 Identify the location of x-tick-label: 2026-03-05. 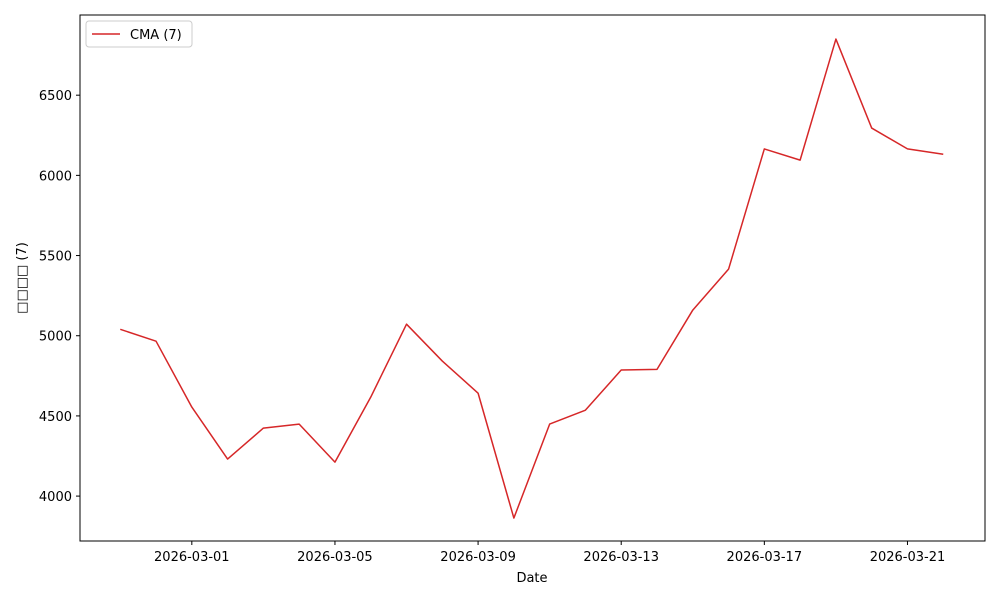
(335, 557).